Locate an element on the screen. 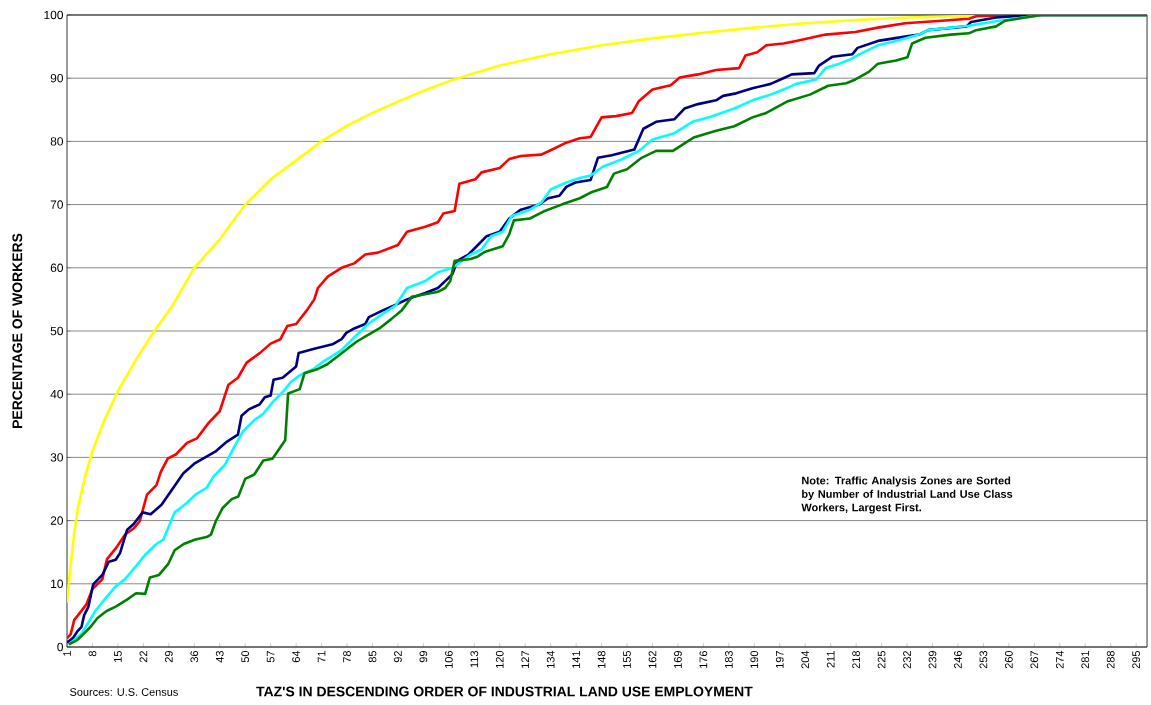 The height and width of the screenshot is (705, 1151). x-tick-label: 50 is located at coordinates (245, 656).